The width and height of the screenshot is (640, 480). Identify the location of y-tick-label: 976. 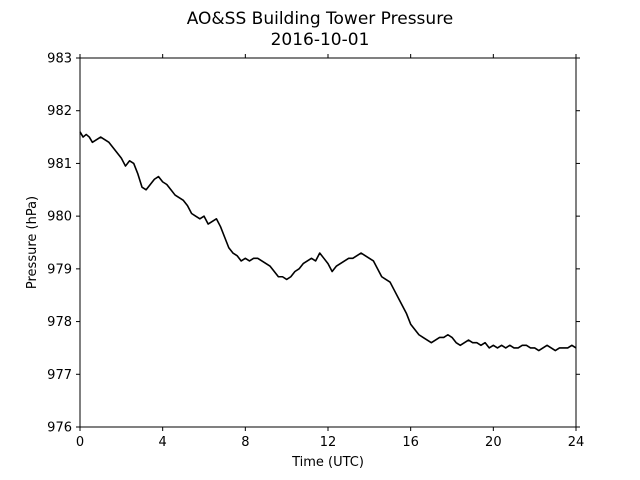
(59, 428).